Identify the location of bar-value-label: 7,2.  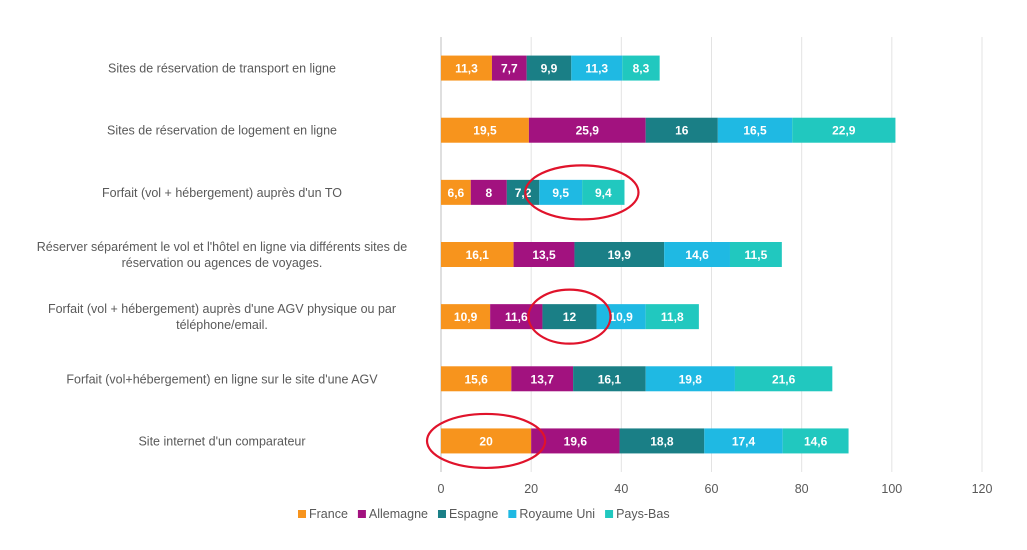
(523, 193).